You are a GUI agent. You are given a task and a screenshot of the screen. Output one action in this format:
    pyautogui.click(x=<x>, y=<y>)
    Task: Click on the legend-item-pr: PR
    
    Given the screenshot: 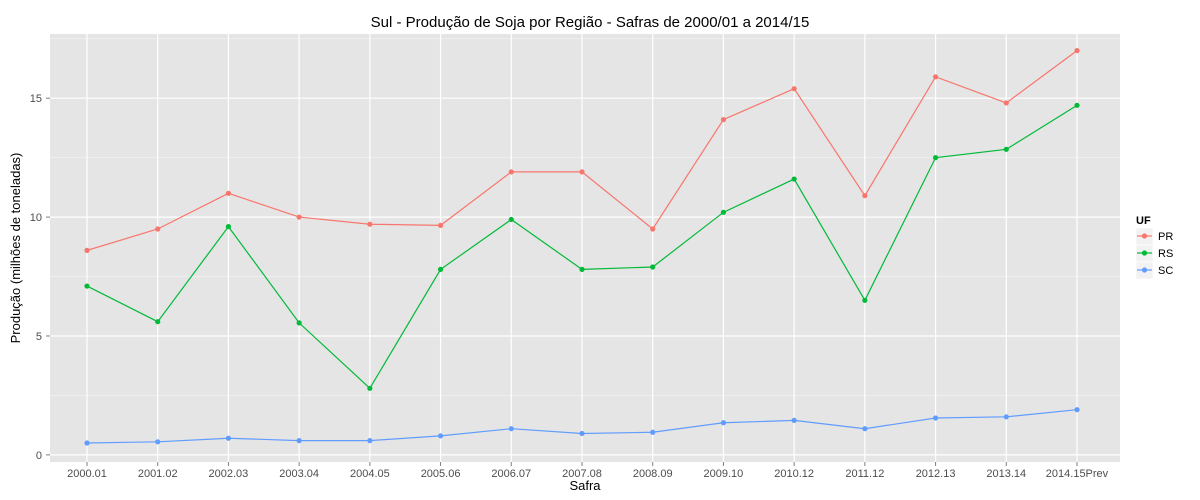 What is the action you would take?
    pyautogui.click(x=1154, y=236)
    